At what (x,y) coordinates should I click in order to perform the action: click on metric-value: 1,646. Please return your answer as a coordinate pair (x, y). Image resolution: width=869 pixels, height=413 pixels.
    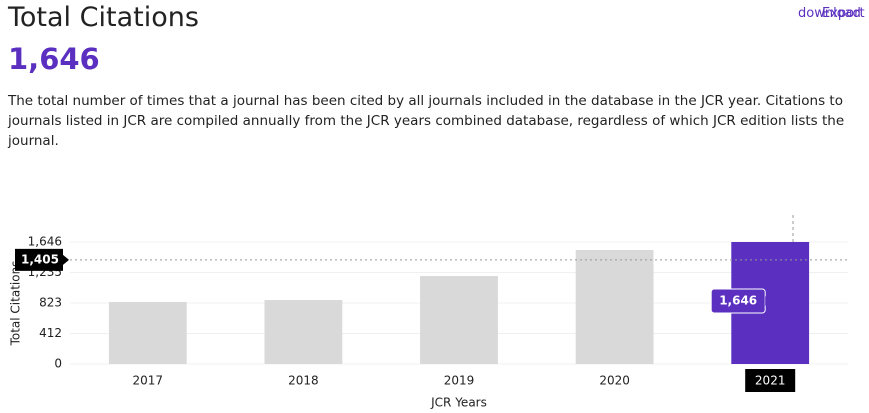
    Looking at the image, I should click on (54, 59).